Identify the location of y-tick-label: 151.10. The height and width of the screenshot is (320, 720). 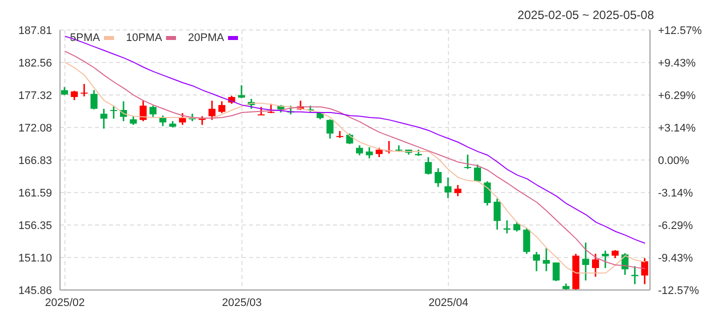
(35, 258).